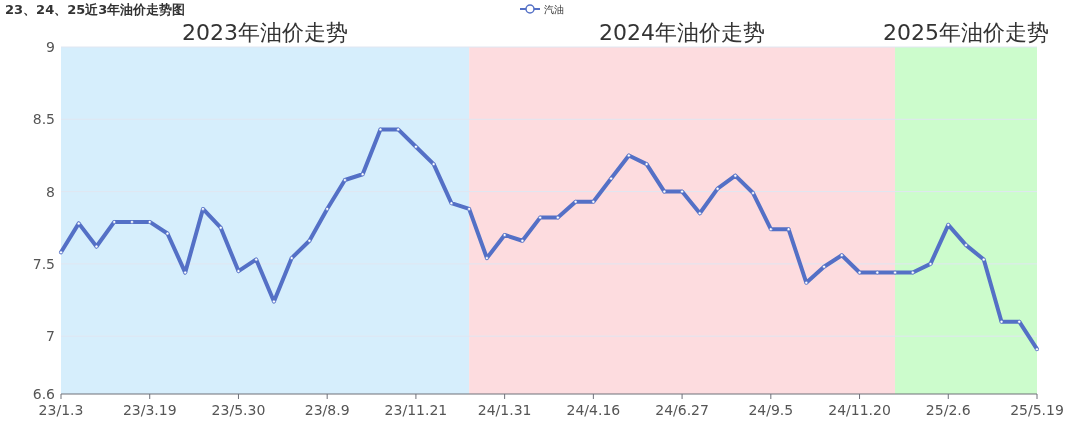 The height and width of the screenshot is (429, 1080). Describe the element at coordinates (50, 47) in the screenshot. I see `y-tick-label: 9` at that location.